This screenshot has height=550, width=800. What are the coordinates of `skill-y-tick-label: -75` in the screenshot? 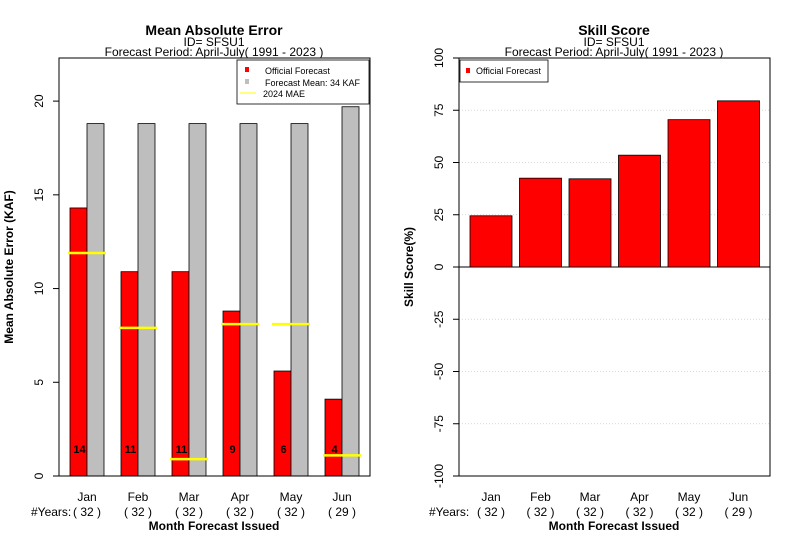 It's located at (439, 424).